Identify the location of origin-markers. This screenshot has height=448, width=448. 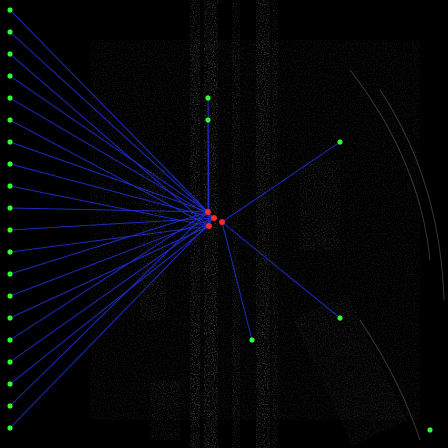
(215, 219).